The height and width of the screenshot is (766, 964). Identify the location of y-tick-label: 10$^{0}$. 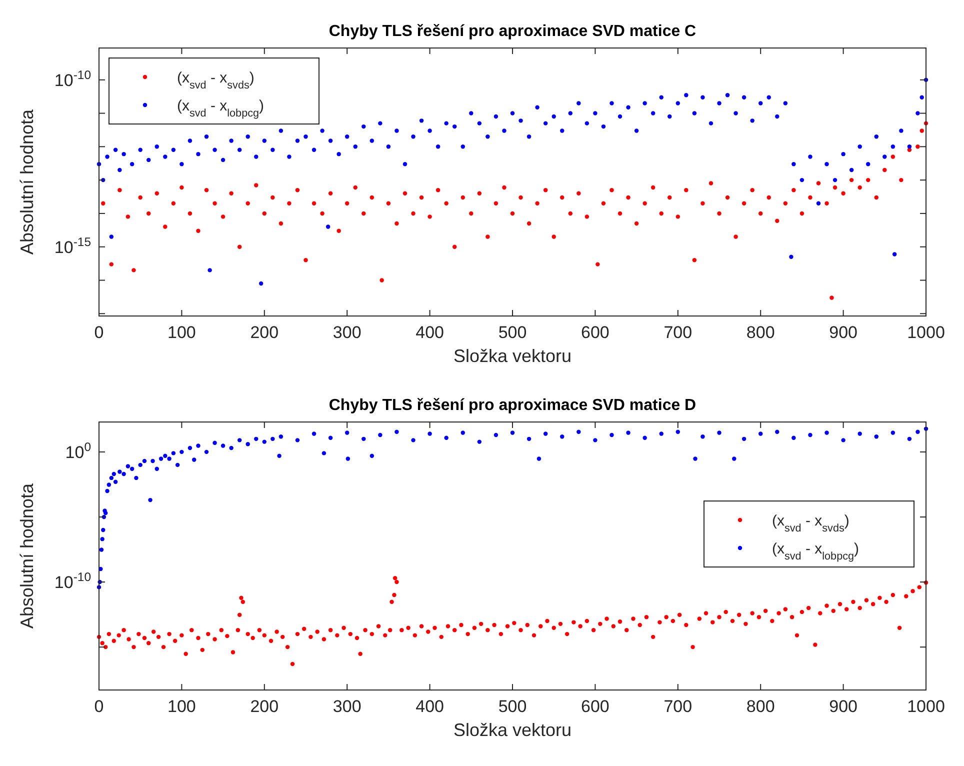
(78, 451).